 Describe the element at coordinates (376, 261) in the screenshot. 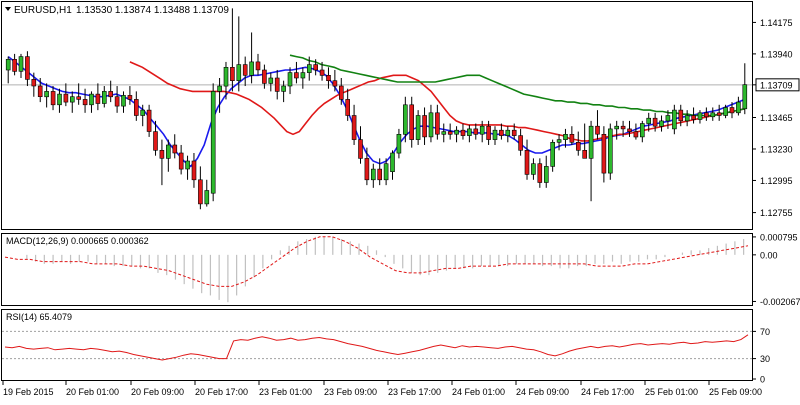

I see `macd-signal-line` at that location.